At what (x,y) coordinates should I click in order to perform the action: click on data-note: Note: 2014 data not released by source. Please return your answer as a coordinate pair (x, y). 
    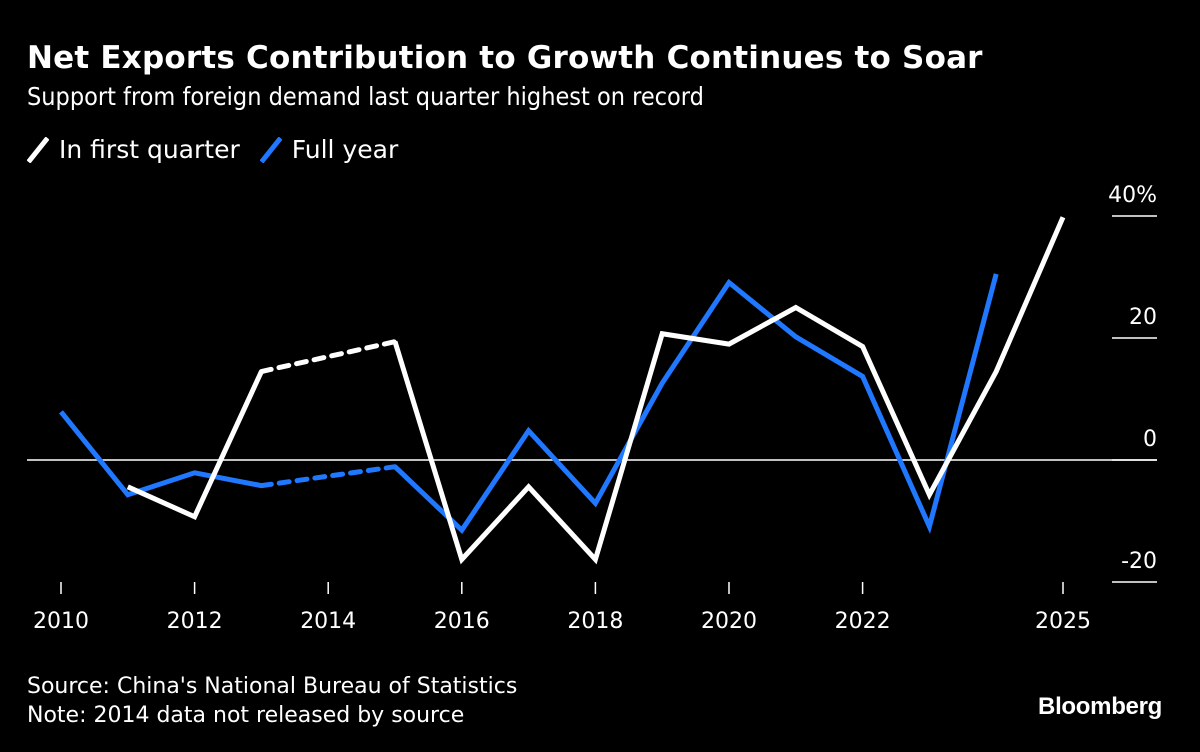
    Looking at the image, I should click on (246, 715).